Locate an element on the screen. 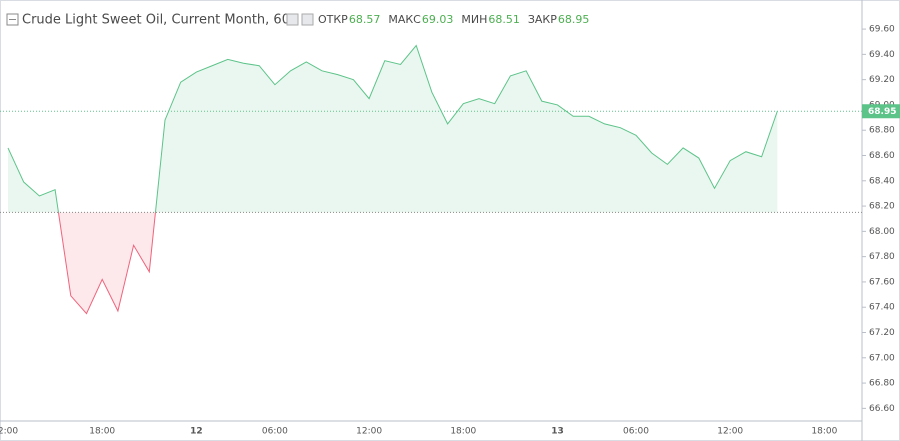 This screenshot has width=900, height=441. settings-icon is located at coordinates (307, 19).